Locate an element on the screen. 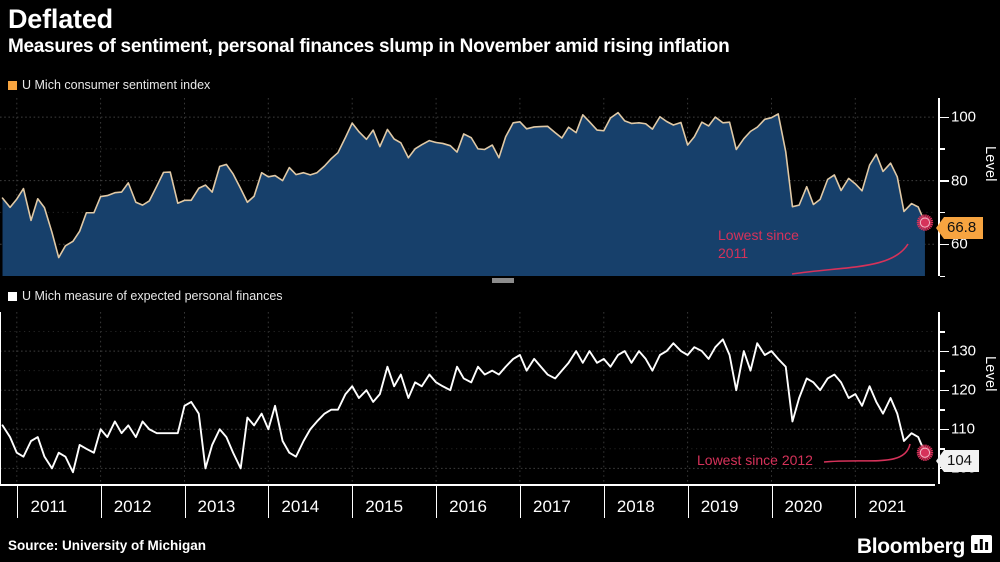 This screenshot has height=562, width=1000. page-title: Deflated is located at coordinates (60, 19).